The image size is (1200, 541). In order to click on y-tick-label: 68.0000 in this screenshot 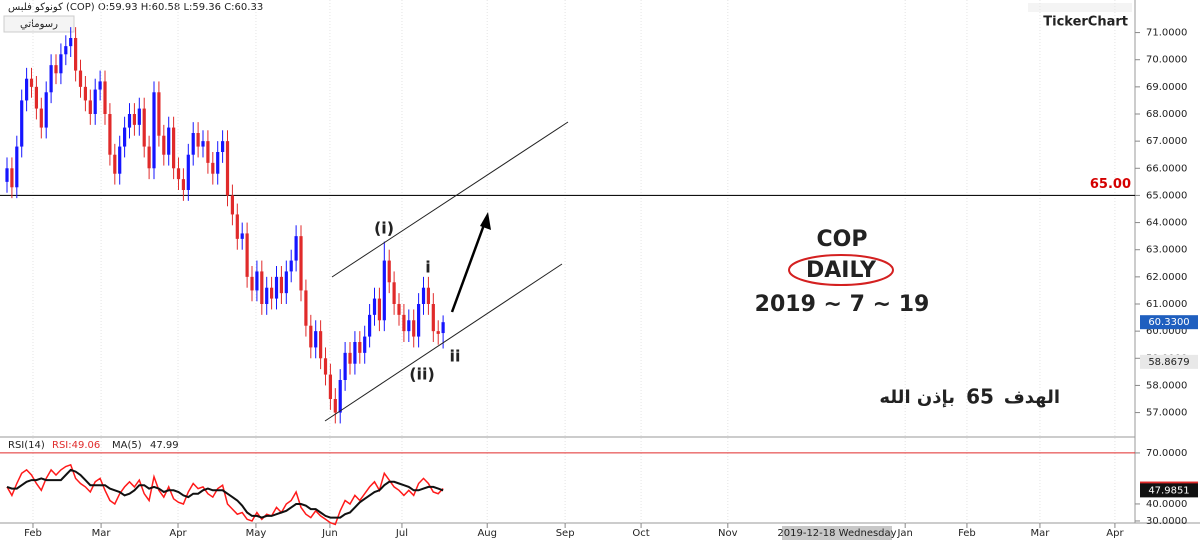, I will do `click(1166, 114)`.